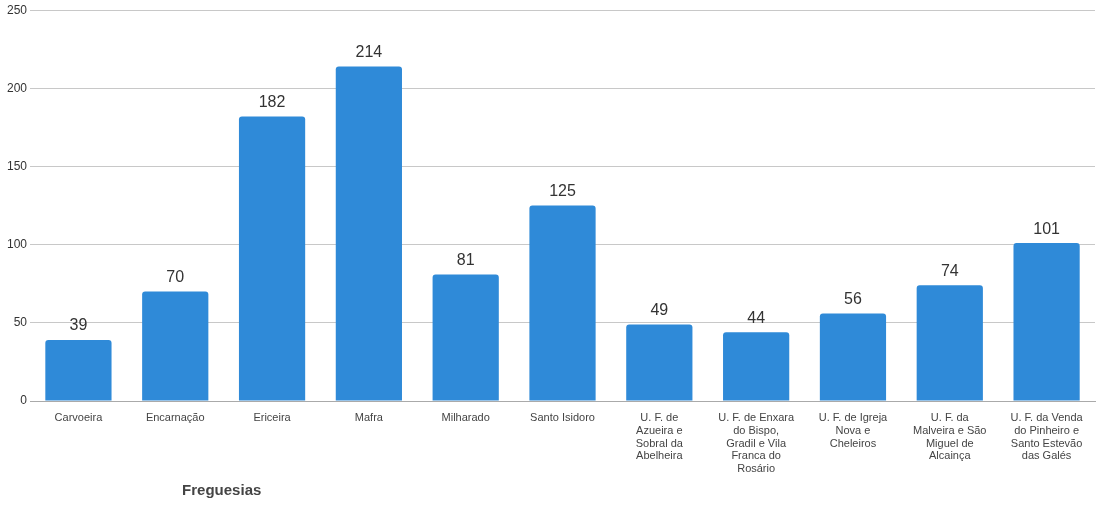 The image size is (1107, 530). Describe the element at coordinates (562, 417) in the screenshot. I see `x-tick-label: Santo Isidoro` at that location.